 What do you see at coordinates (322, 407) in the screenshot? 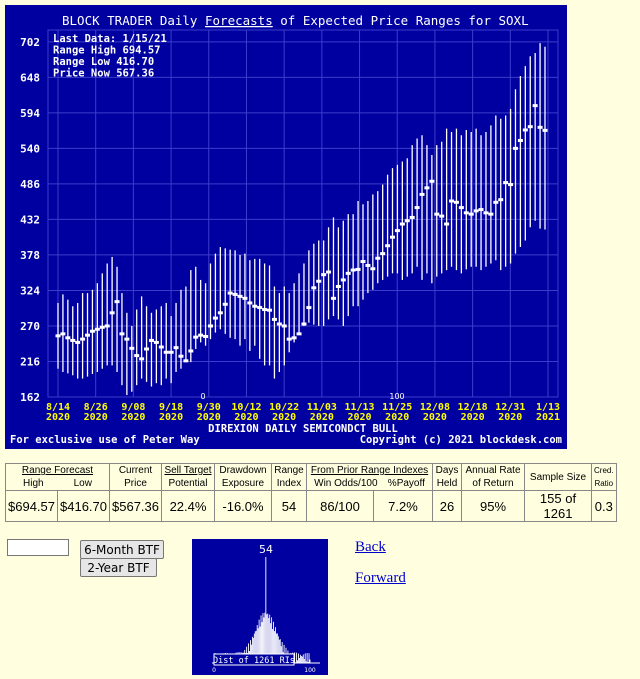
I see `x-tick-label: 11/03` at bounding box center [322, 407].